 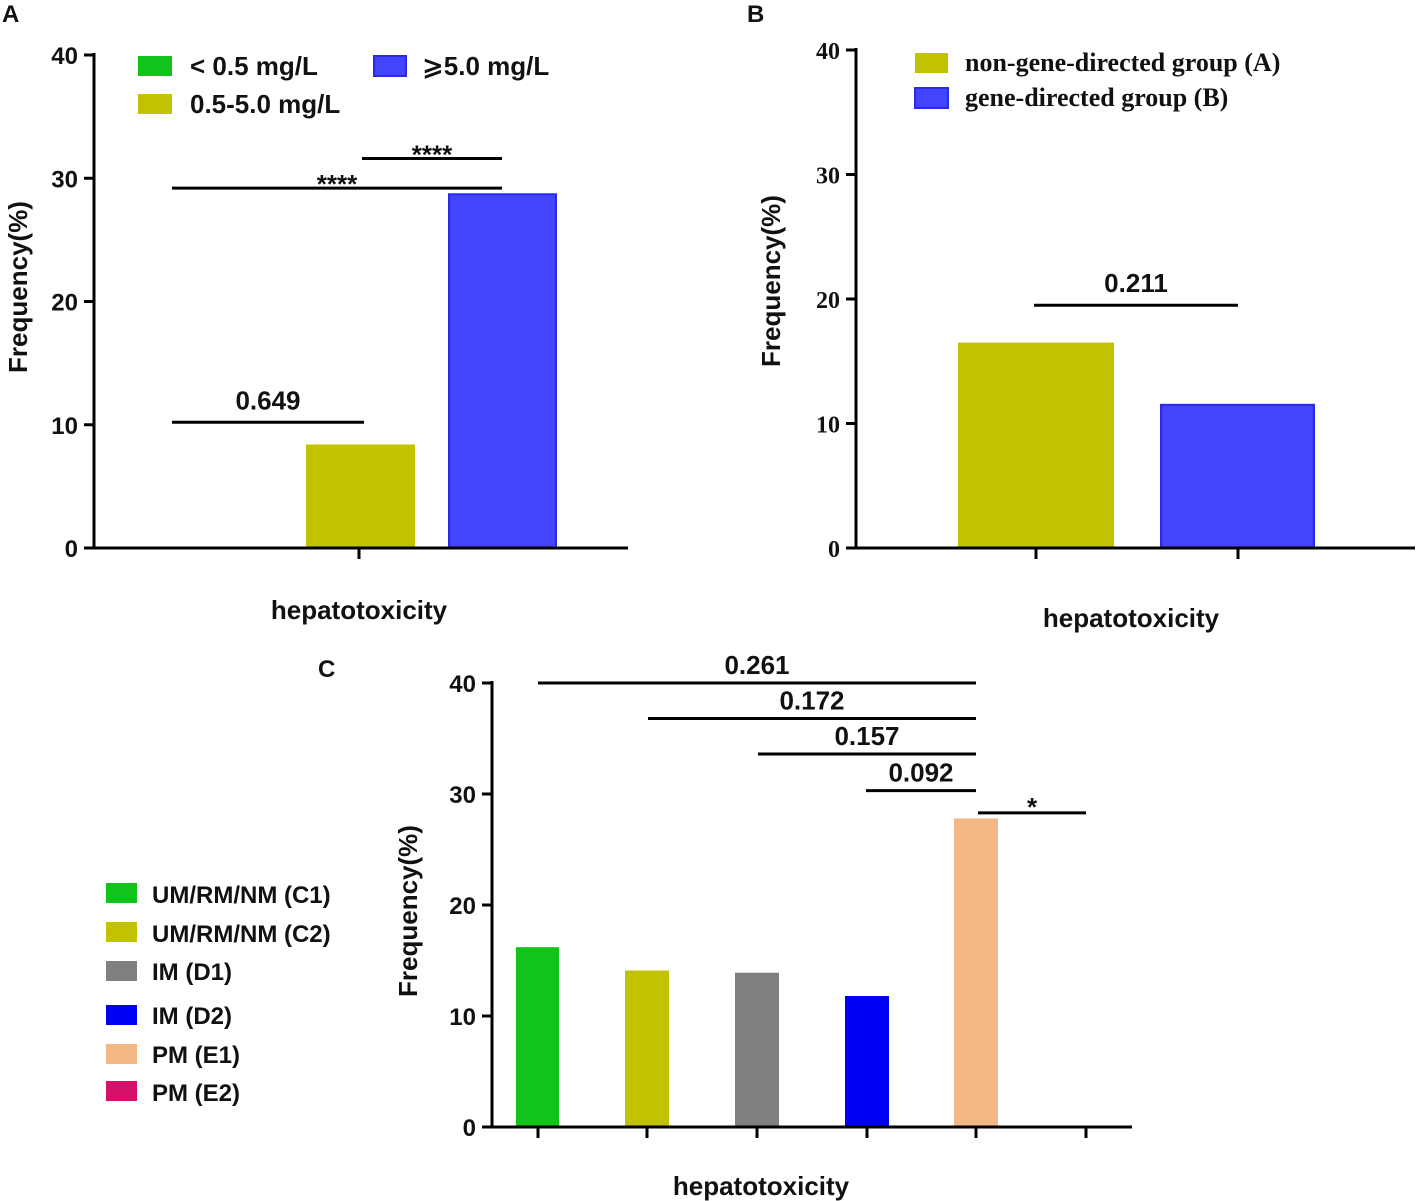 I want to click on panel-c-comparison-label-4: 0.092, so click(x=920, y=773).